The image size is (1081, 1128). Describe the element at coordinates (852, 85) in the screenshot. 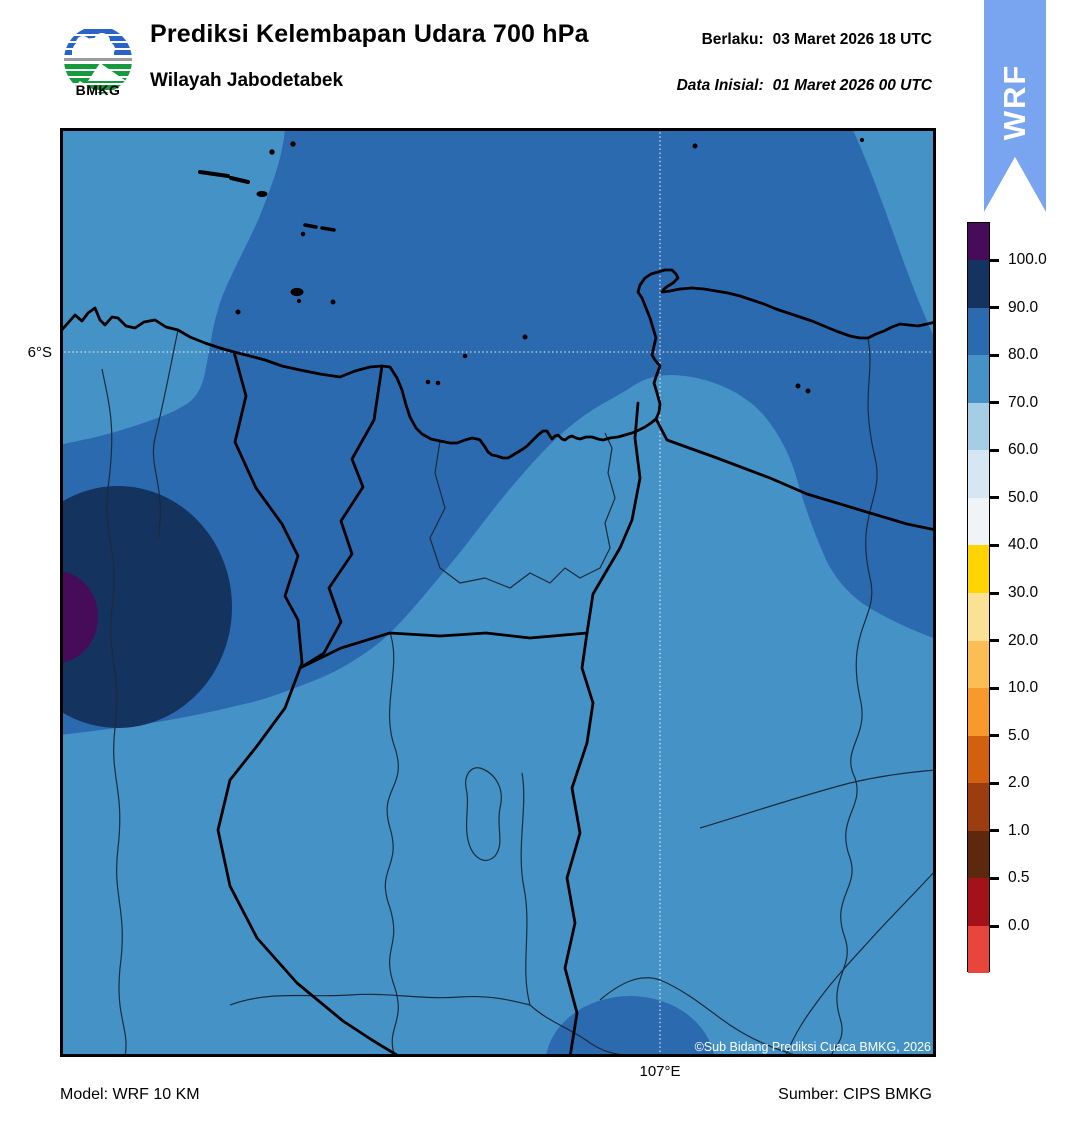

I see `init-time-value: 01 Maret 2026 00 UTC` at that location.